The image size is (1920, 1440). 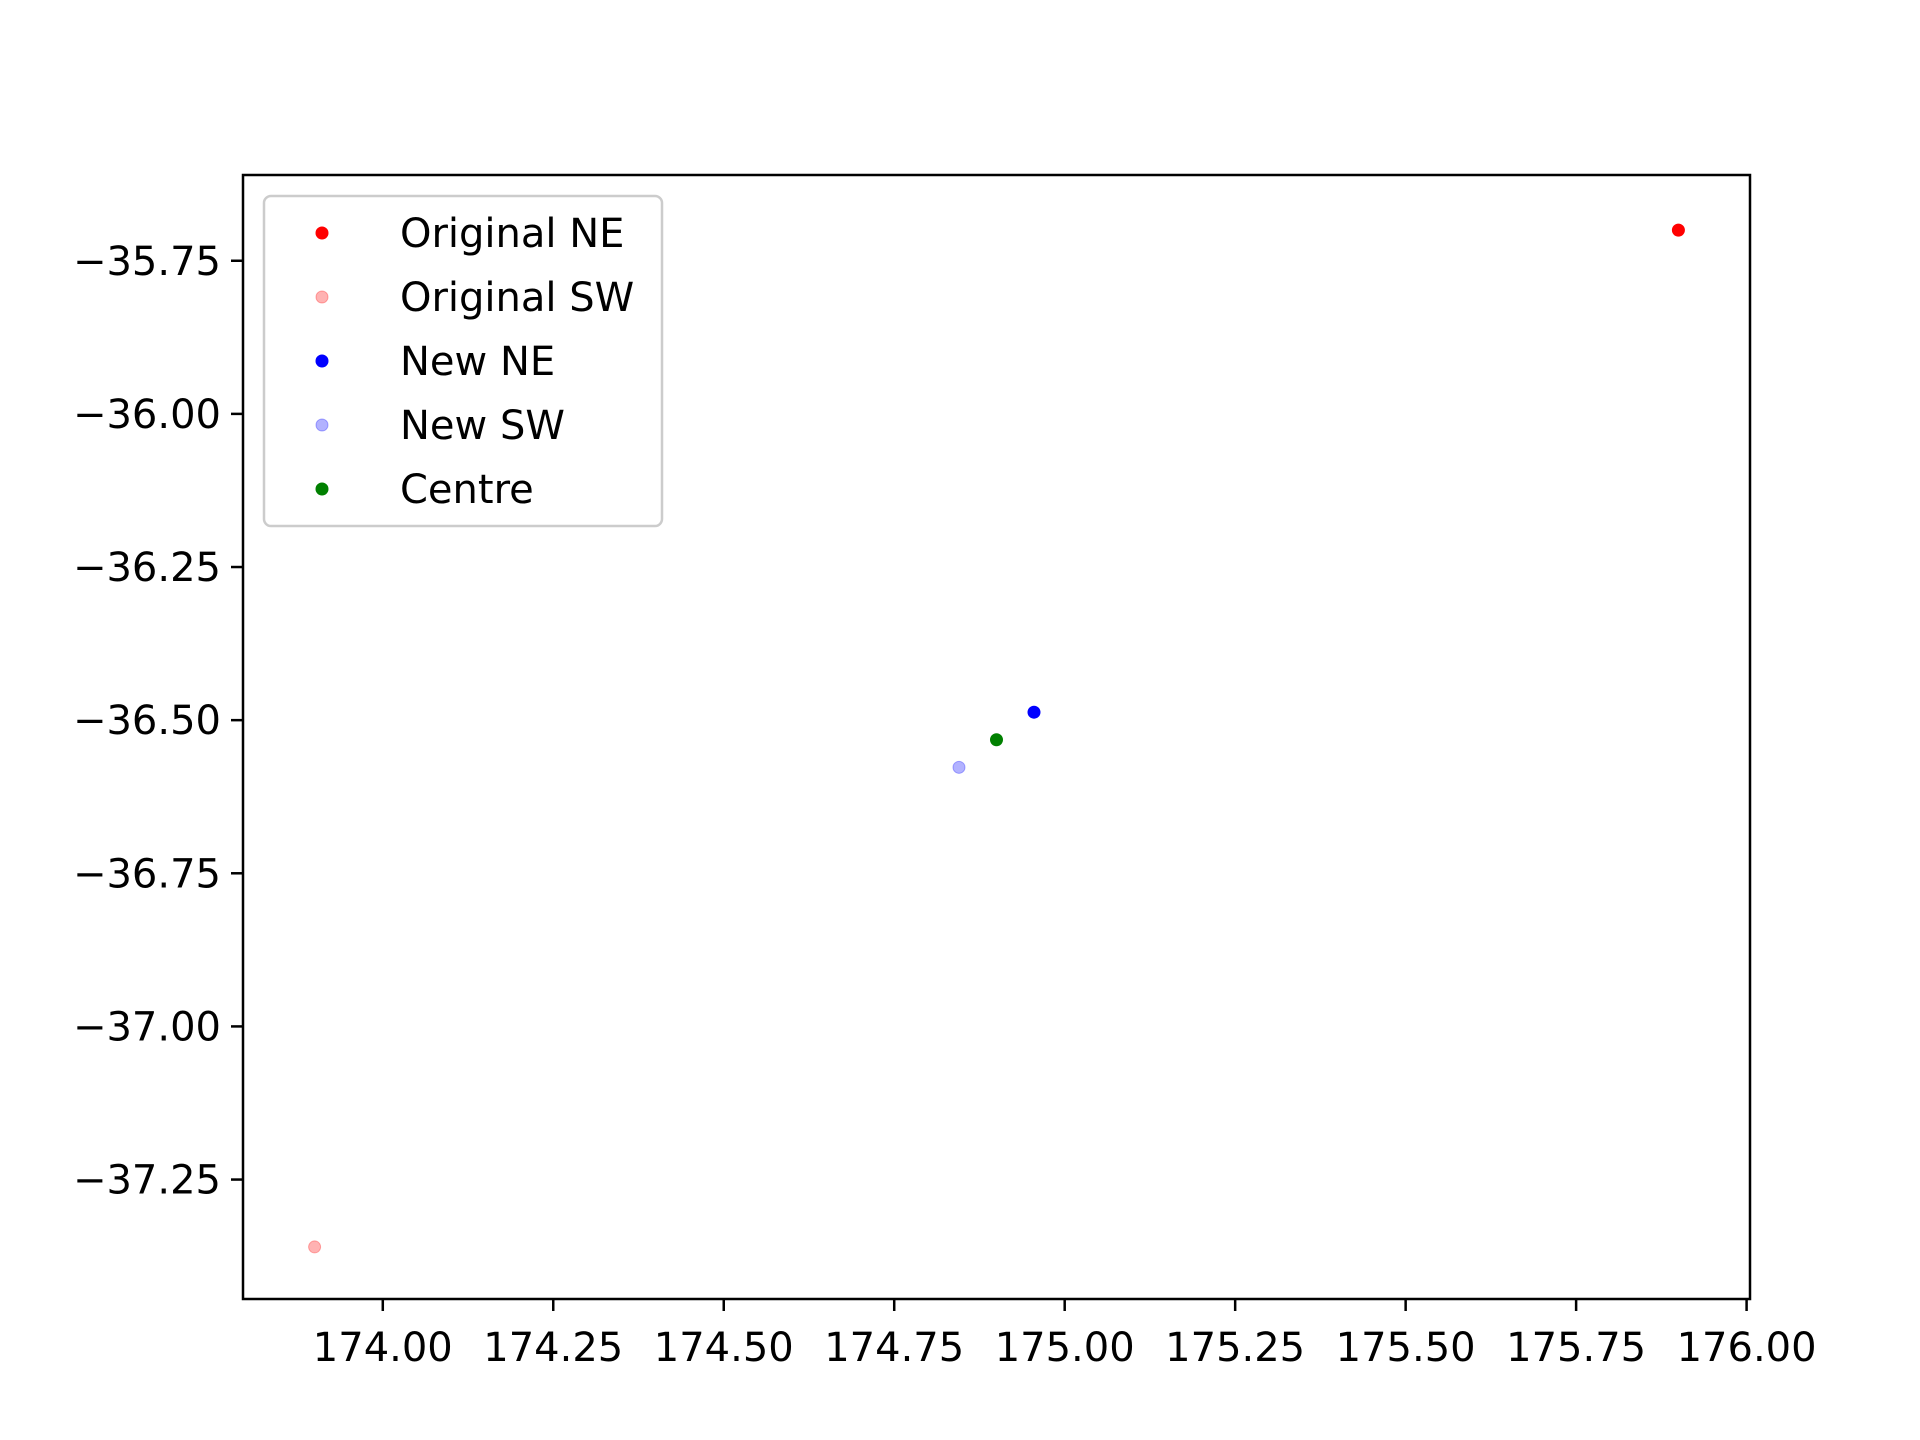 I want to click on data-point-new-sw, so click(x=959, y=767).